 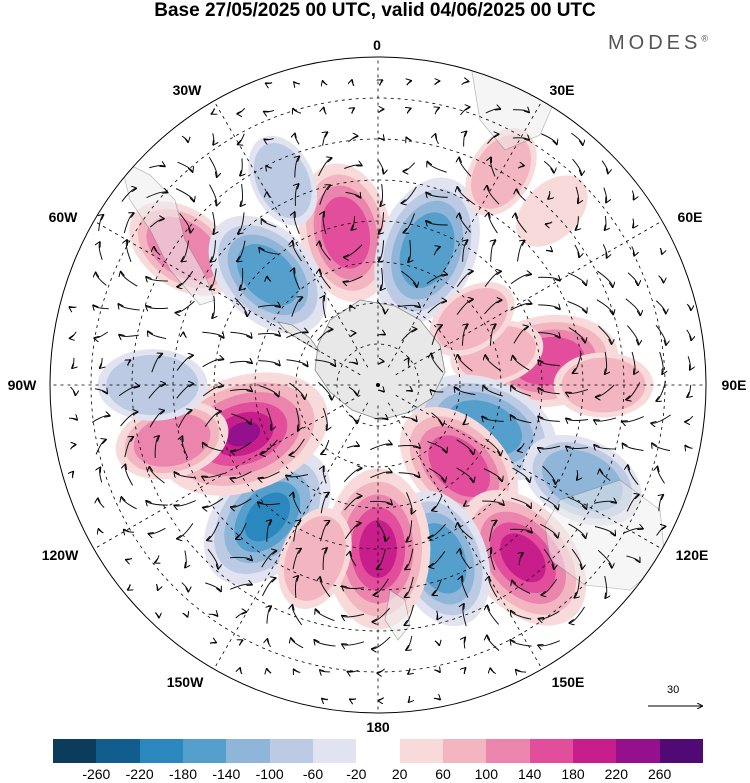 What do you see at coordinates (658, 43) in the screenshot?
I see `brand-logo: MODES®` at bounding box center [658, 43].